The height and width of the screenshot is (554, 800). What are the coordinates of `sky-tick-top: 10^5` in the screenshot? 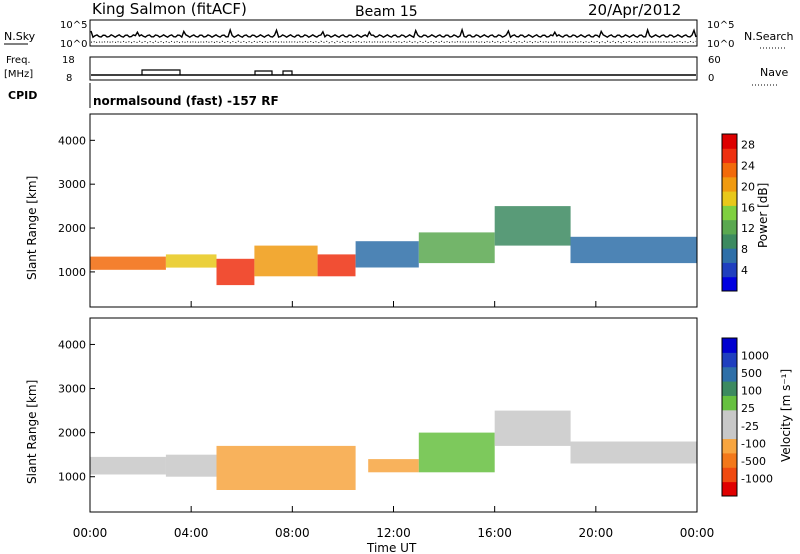 It's located at (73, 25).